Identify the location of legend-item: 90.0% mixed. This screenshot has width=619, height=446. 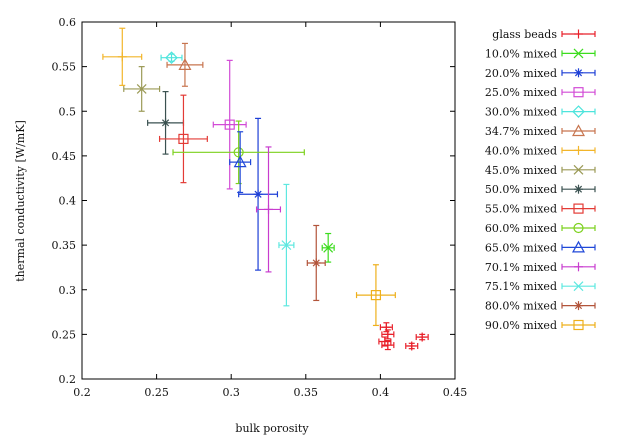
(540, 325).